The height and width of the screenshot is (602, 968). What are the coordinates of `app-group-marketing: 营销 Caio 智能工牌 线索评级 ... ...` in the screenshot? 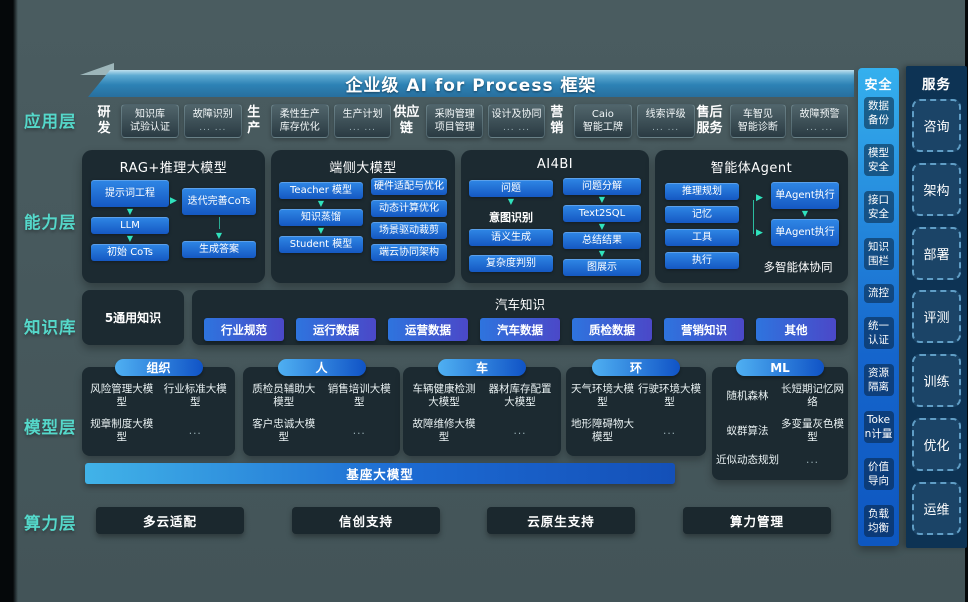 It's located at (620, 121).